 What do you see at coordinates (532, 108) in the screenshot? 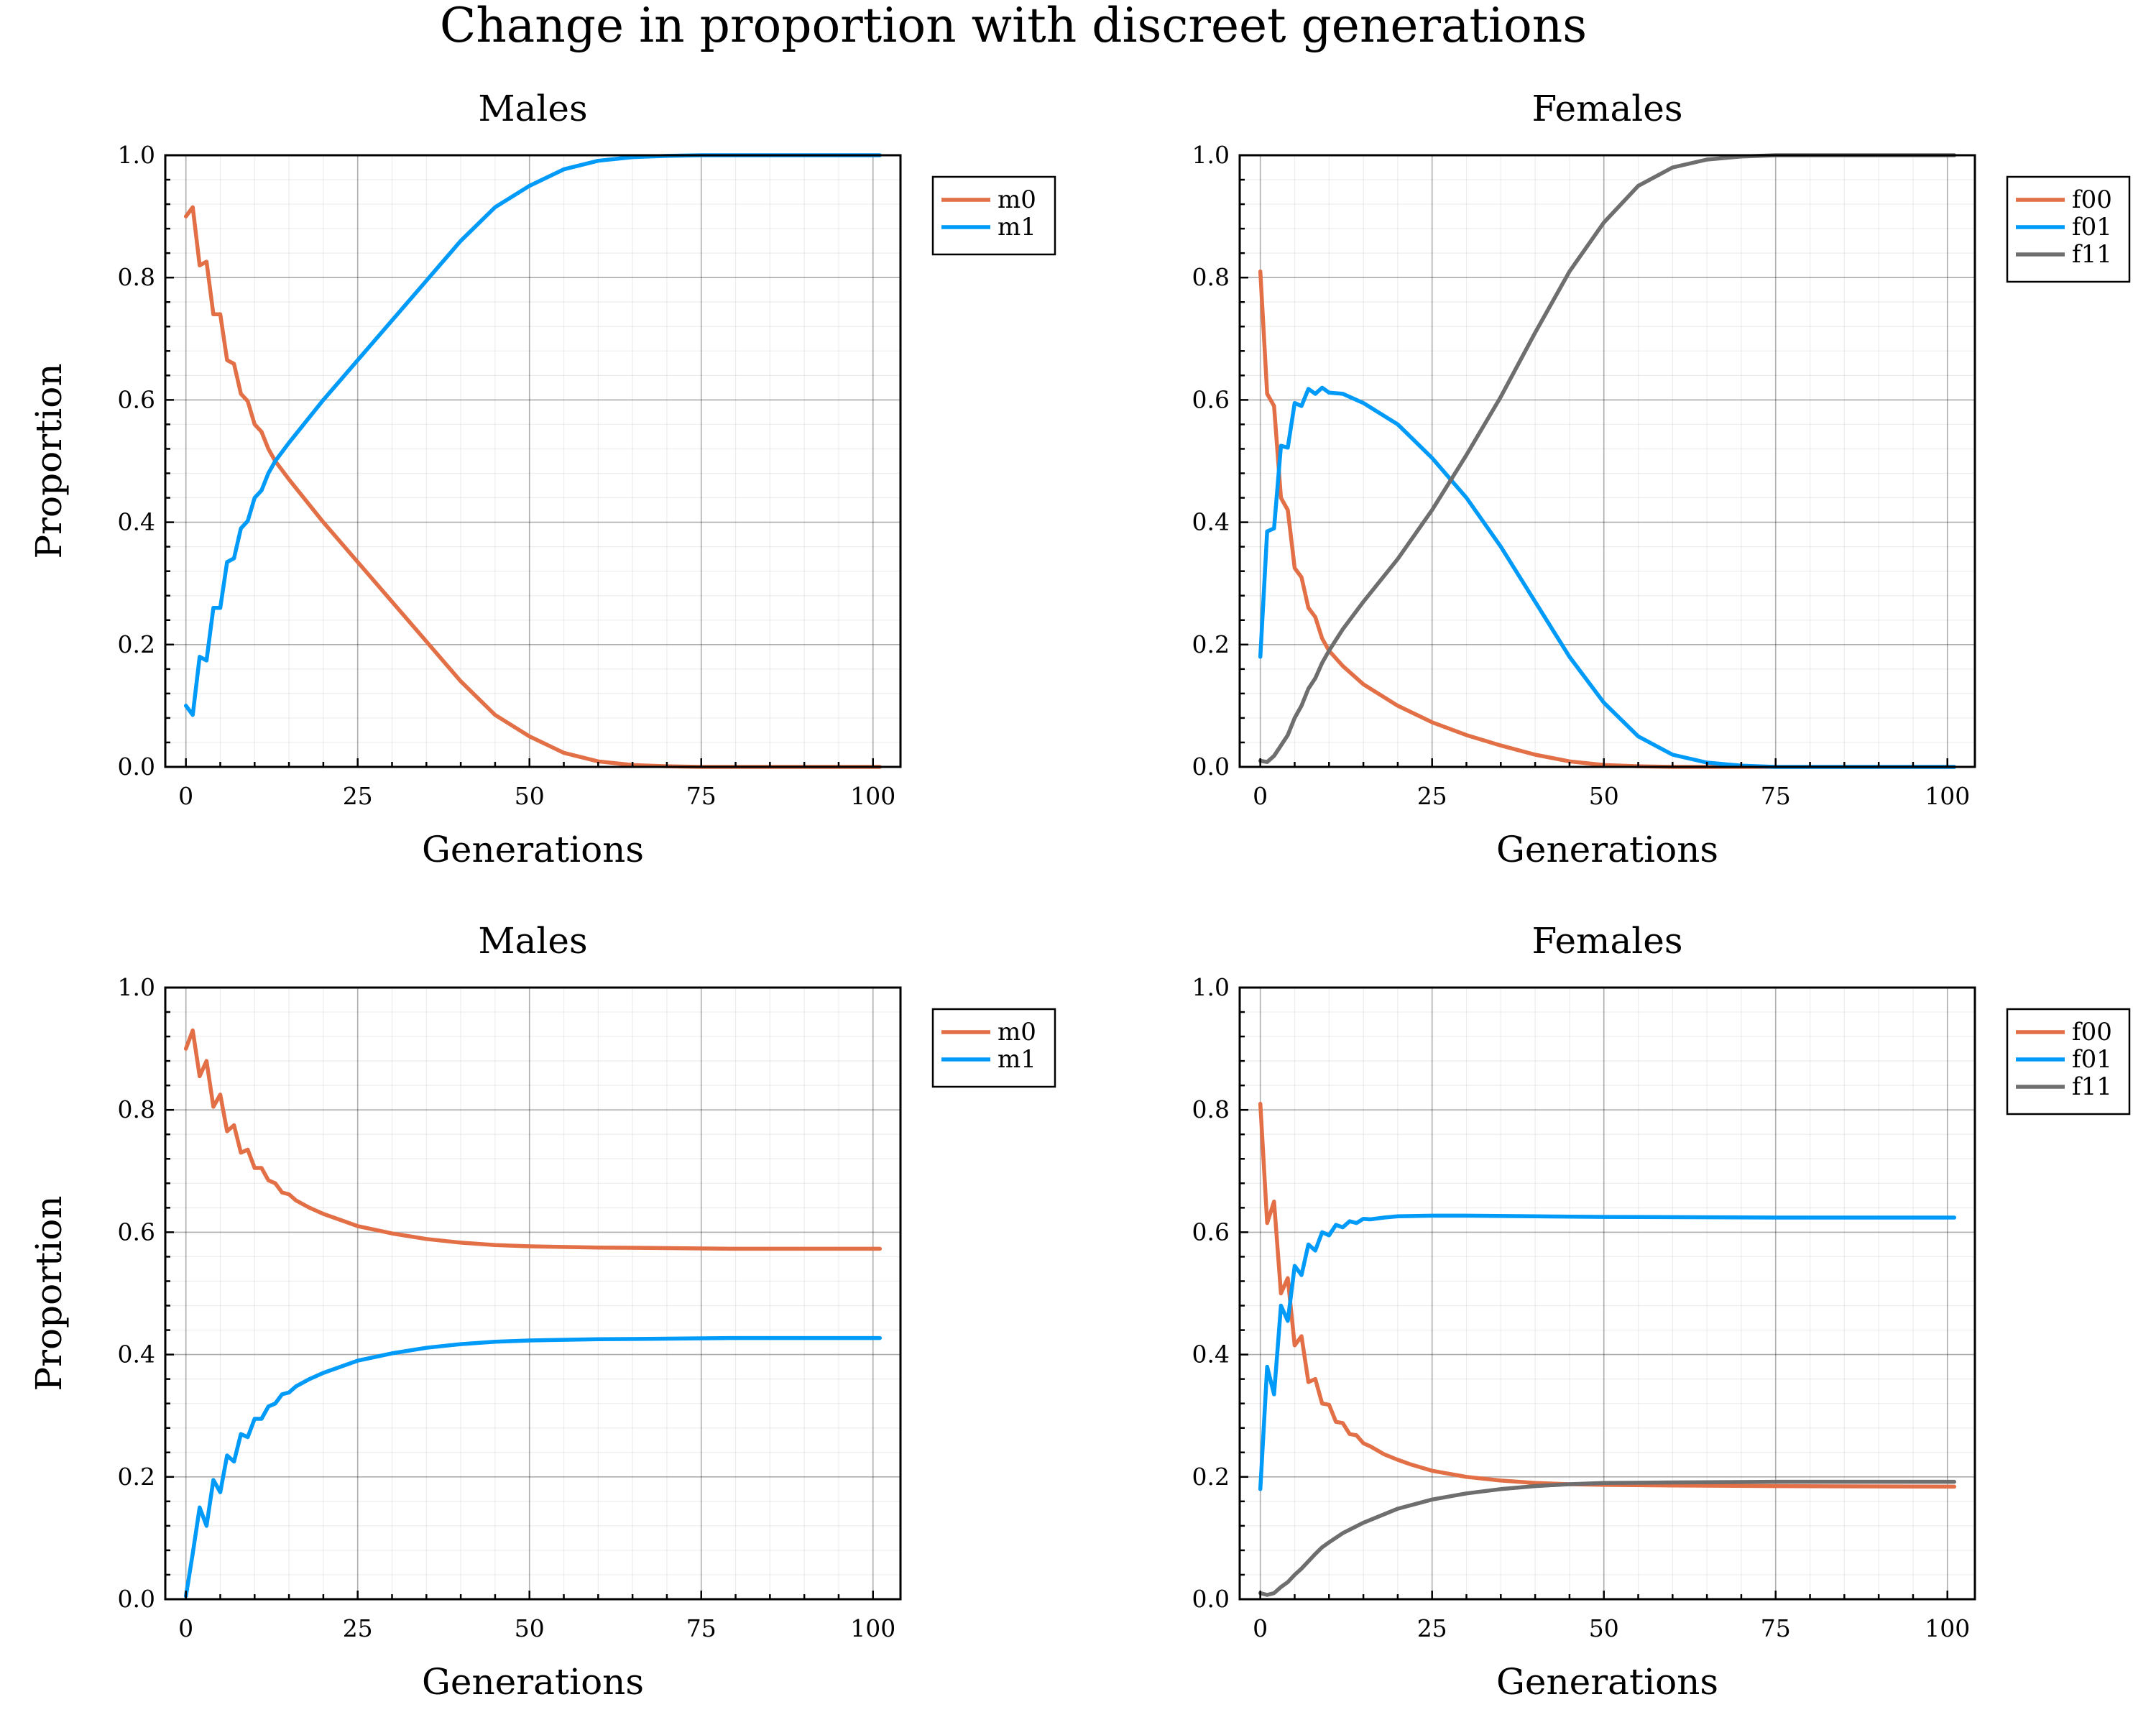
I see `subplot-title: Males` at bounding box center [532, 108].